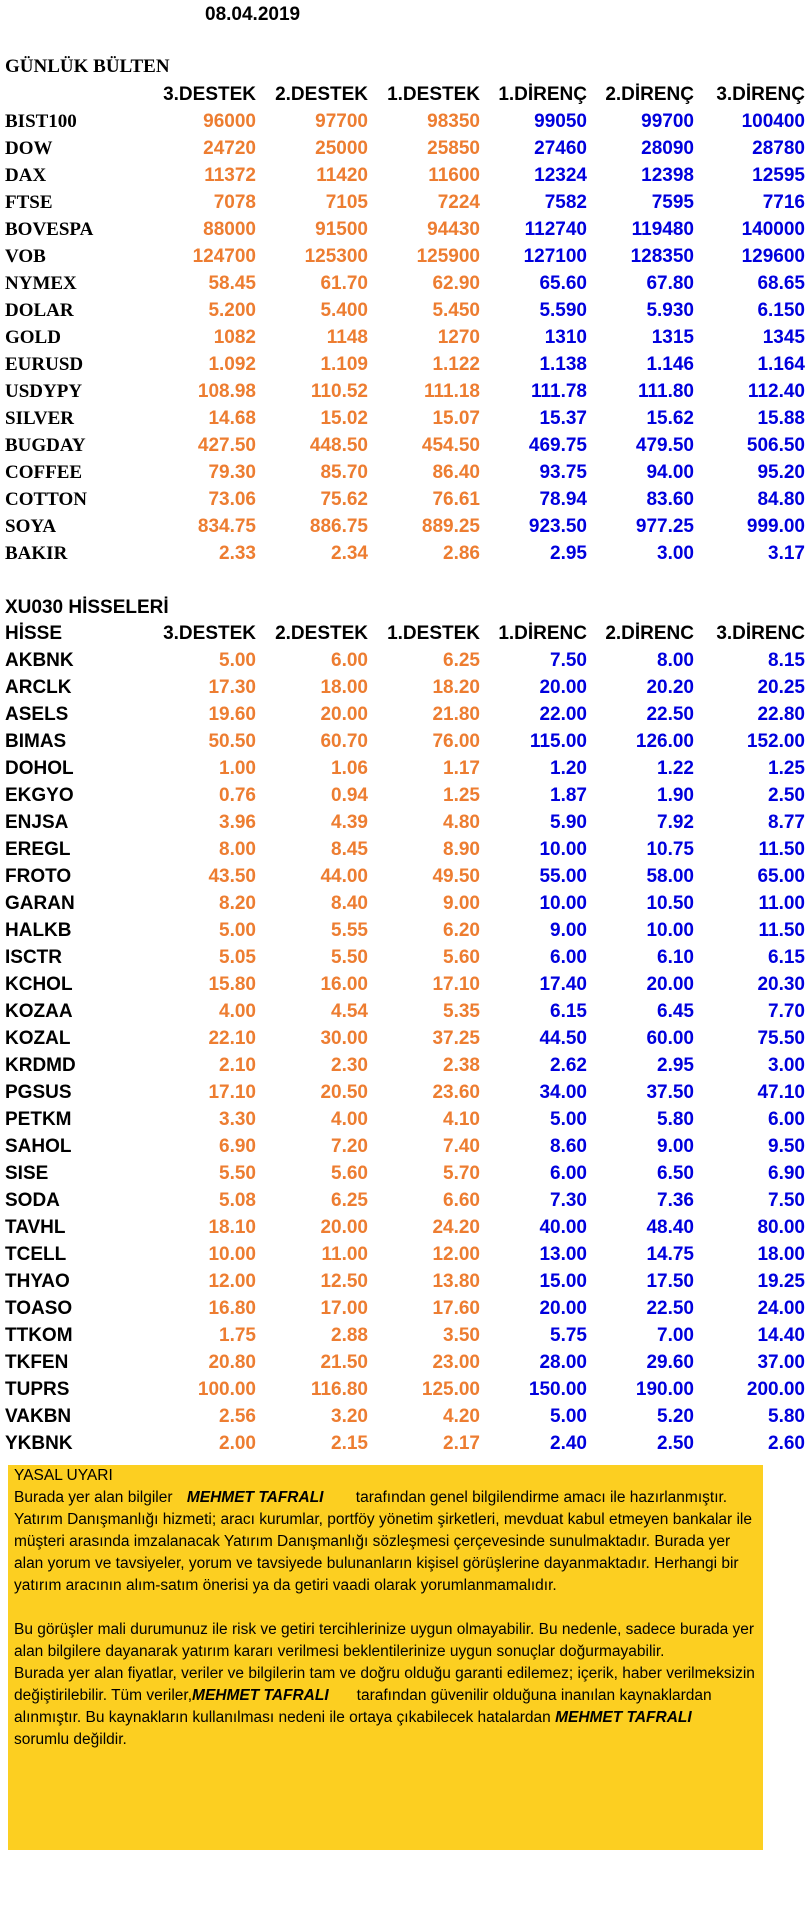  Describe the element at coordinates (670, 849) in the screenshot. I see `resistance-value: 10.75` at that location.